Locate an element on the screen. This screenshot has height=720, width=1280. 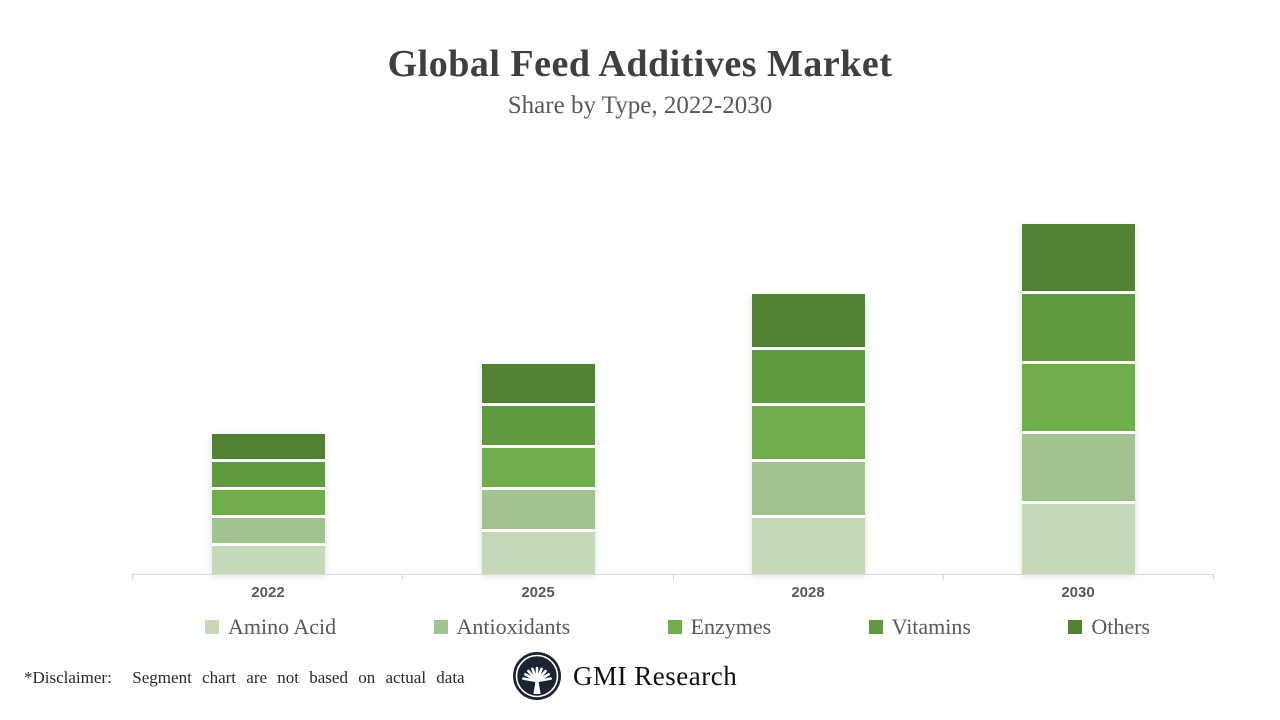
bar-2030 is located at coordinates (1078, 399).